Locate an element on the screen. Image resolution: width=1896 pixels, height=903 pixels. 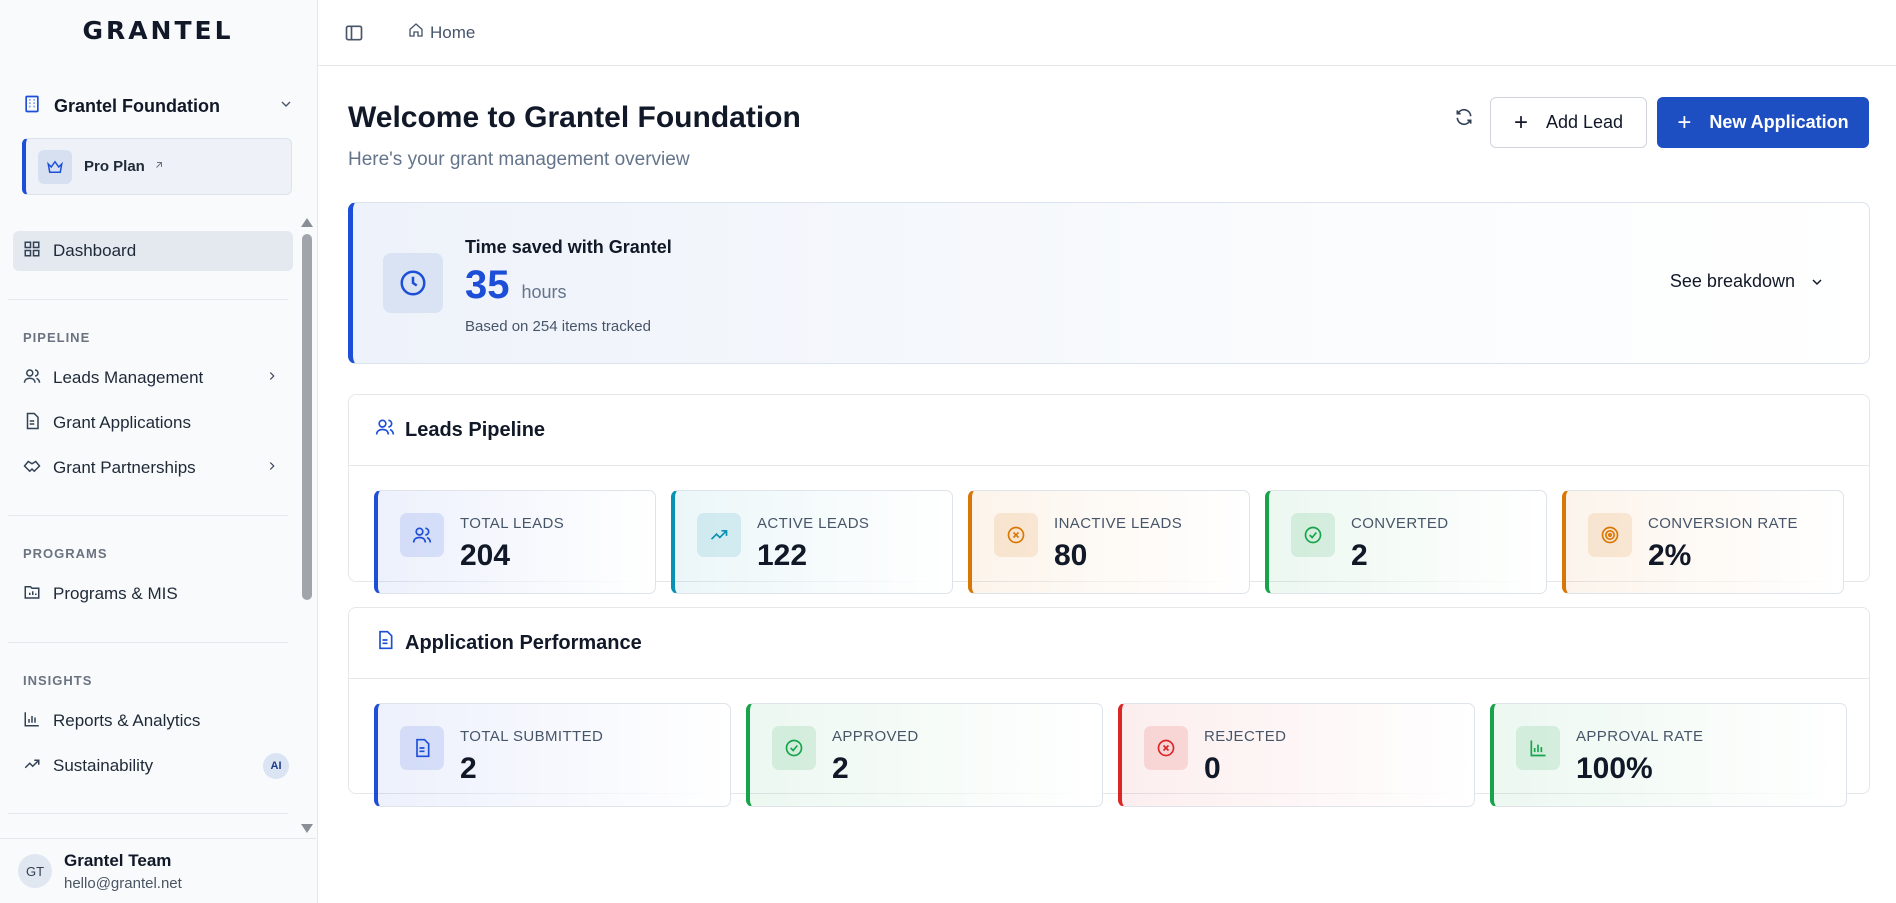
add-lead-label: Add Lead is located at coordinates (1584, 122).